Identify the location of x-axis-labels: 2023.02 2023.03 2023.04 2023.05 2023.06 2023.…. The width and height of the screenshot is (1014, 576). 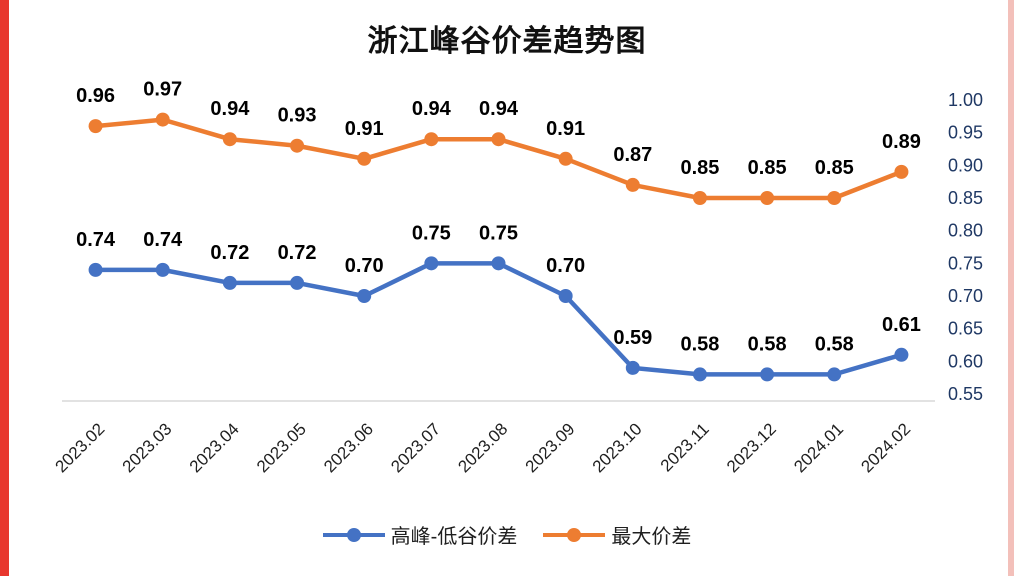
(483, 447).